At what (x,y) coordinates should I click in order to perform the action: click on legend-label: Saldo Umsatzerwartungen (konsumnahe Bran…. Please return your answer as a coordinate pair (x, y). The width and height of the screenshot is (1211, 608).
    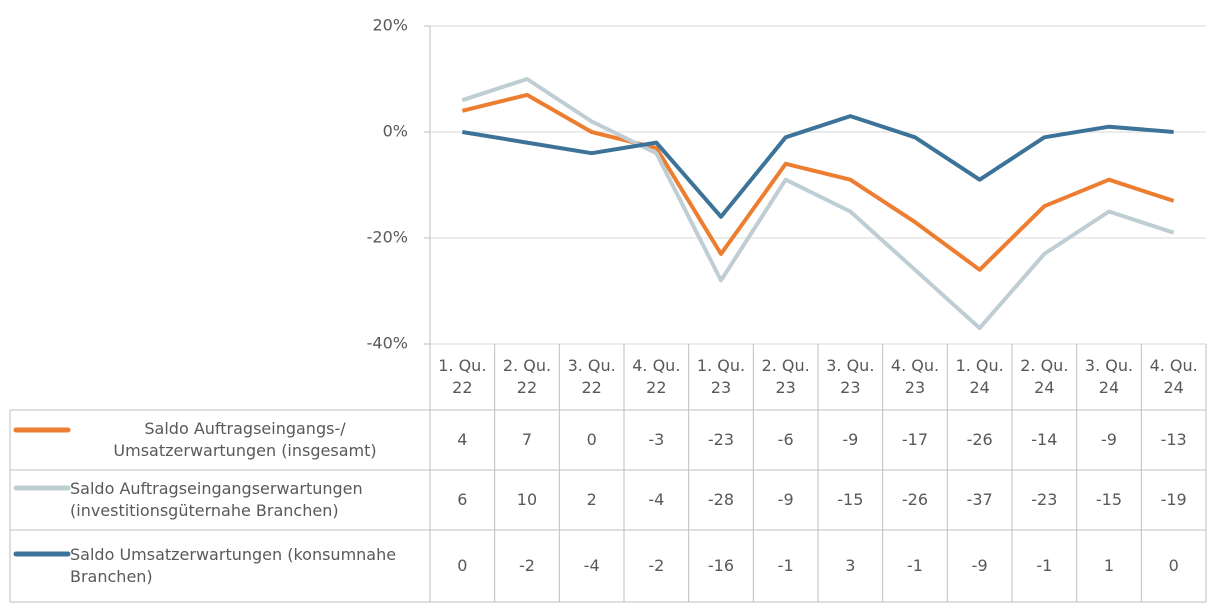
    Looking at the image, I should click on (233, 565).